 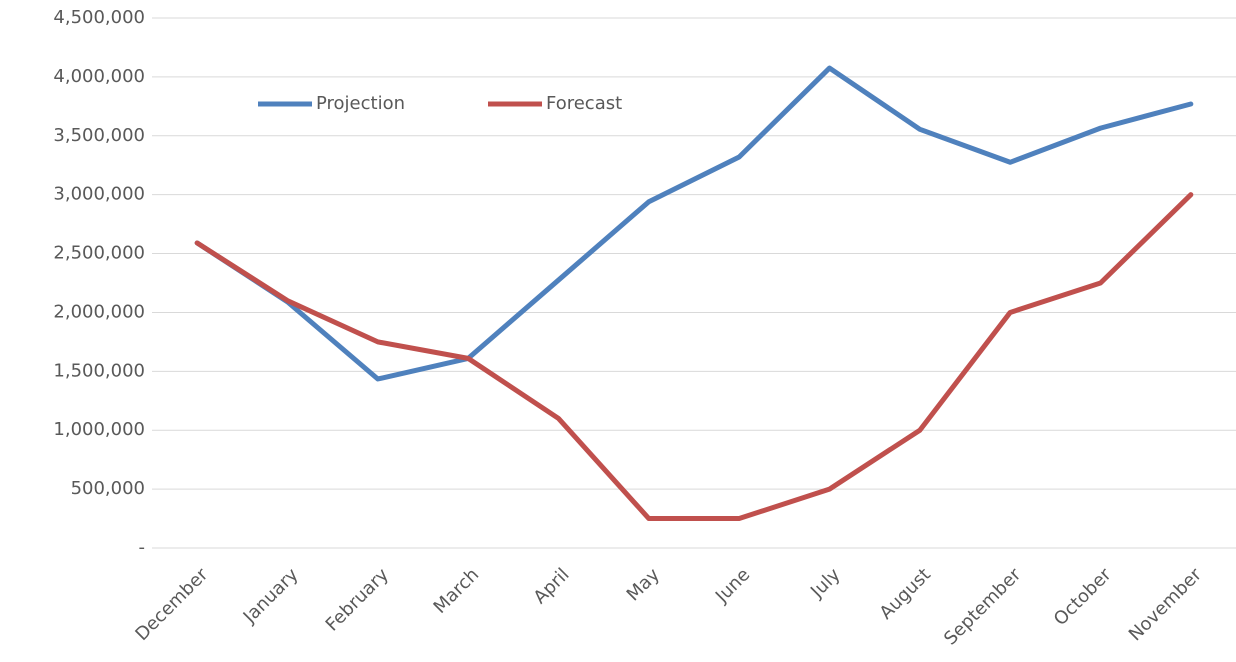 I want to click on x-tick-label: July, so click(x=825, y=583).